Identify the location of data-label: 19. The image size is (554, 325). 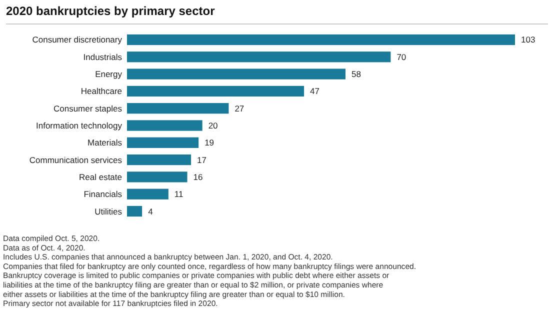
(209, 143).